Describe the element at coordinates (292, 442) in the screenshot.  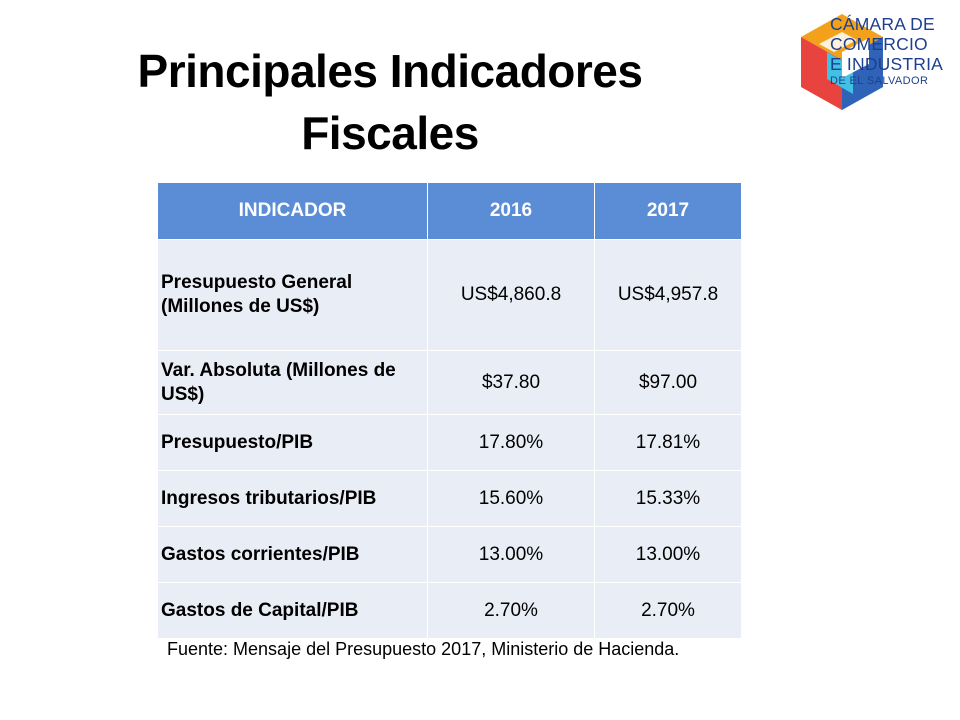
I see `row-label: Presupuesto/PIB` at that location.